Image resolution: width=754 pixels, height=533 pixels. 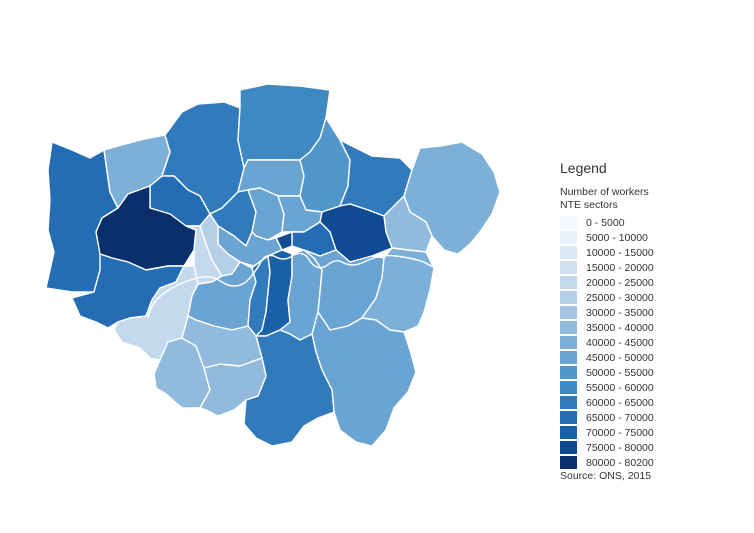 What do you see at coordinates (655, 312) in the screenshot?
I see `legend-item: 30000 - 35000` at bounding box center [655, 312].